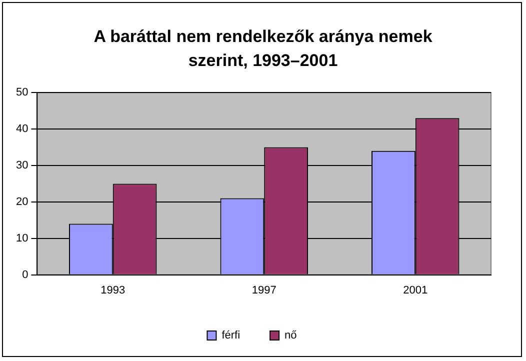 The width and height of the screenshot is (526, 361). Describe the element at coordinates (264, 290) in the screenshot. I see `x-tick-label: 1997` at that location.